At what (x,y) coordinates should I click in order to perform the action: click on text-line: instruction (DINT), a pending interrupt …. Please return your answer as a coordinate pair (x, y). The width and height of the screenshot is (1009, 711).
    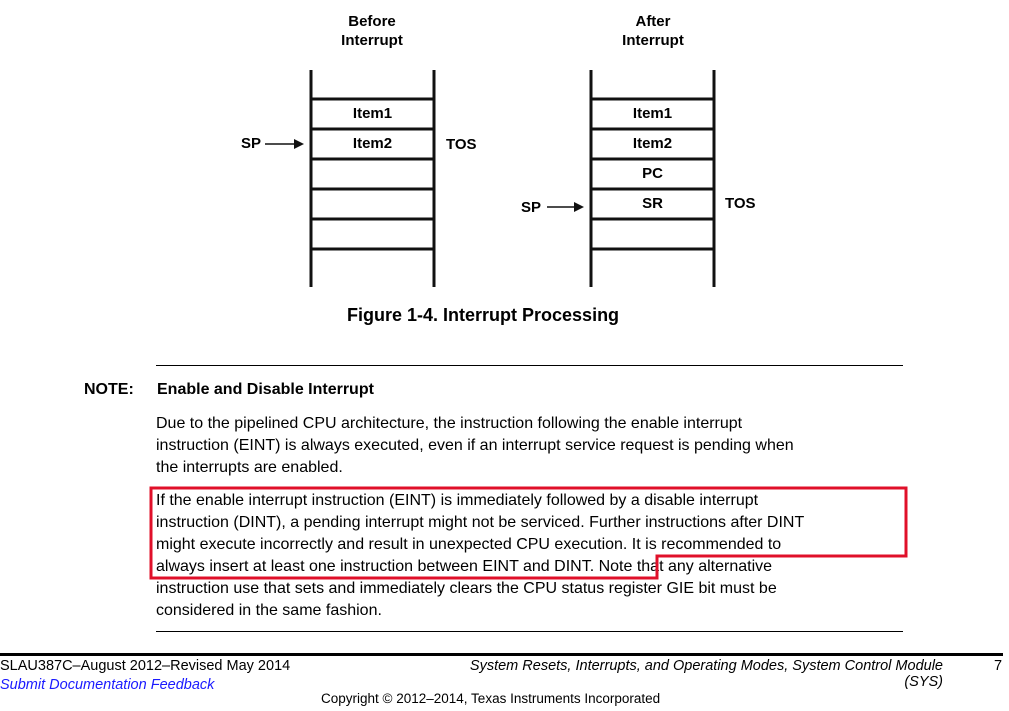
    Looking at the image, I should click on (480, 522).